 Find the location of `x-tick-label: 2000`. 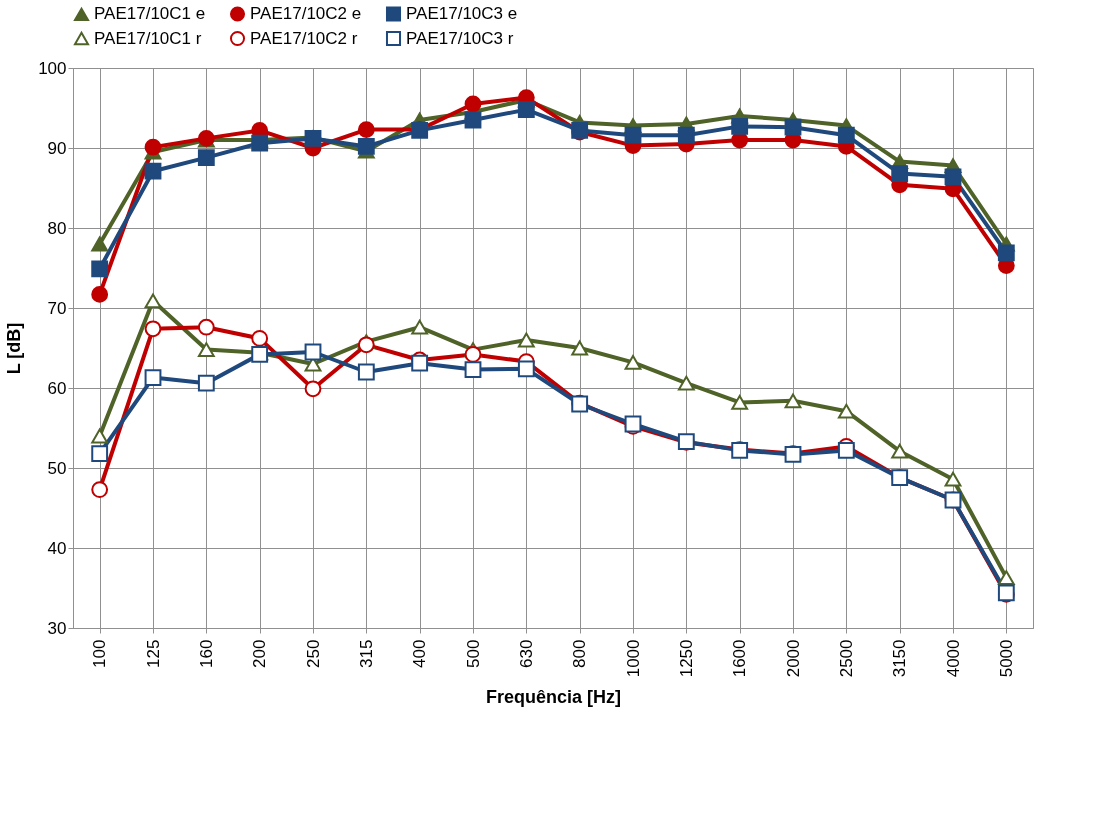

x-tick-label: 2000 is located at coordinates (793, 658).